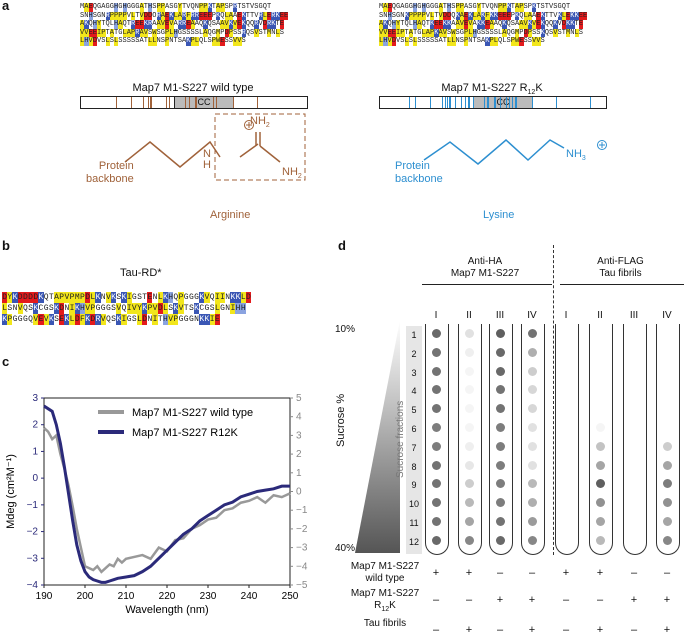 The height and width of the screenshot is (639, 685). What do you see at coordinates (269, 33) in the screenshot?
I see `residue: M` at bounding box center [269, 33].